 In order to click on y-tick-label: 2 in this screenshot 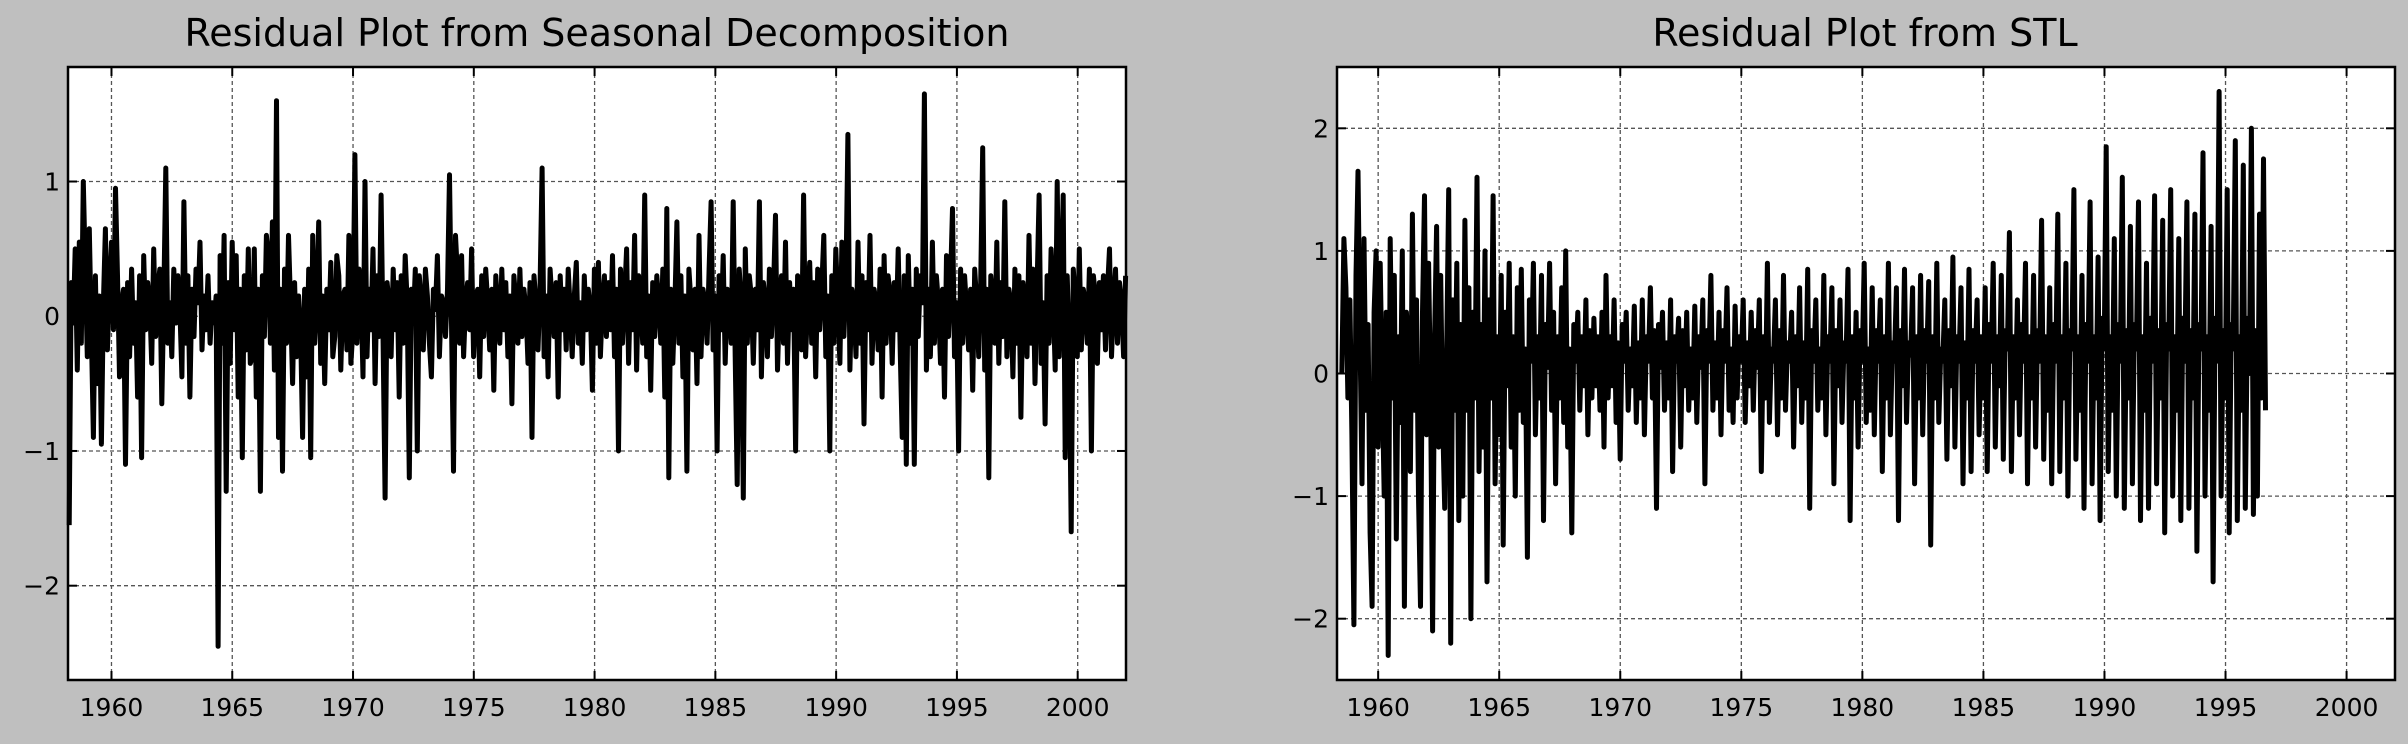, I will do `click(1321, 128)`.